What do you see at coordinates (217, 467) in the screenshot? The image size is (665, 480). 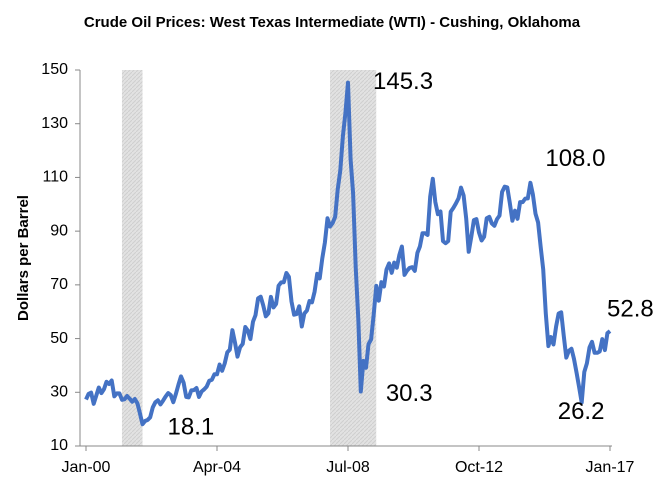 I see `x-tick-label: Apr-04` at bounding box center [217, 467].